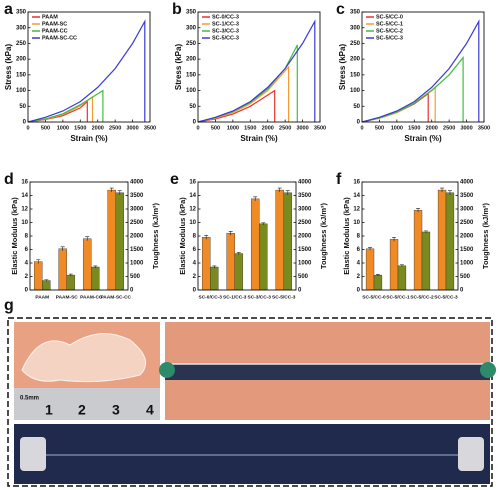 This screenshot has height=490, width=500. I want to click on panel-label: c, so click(340, 9).